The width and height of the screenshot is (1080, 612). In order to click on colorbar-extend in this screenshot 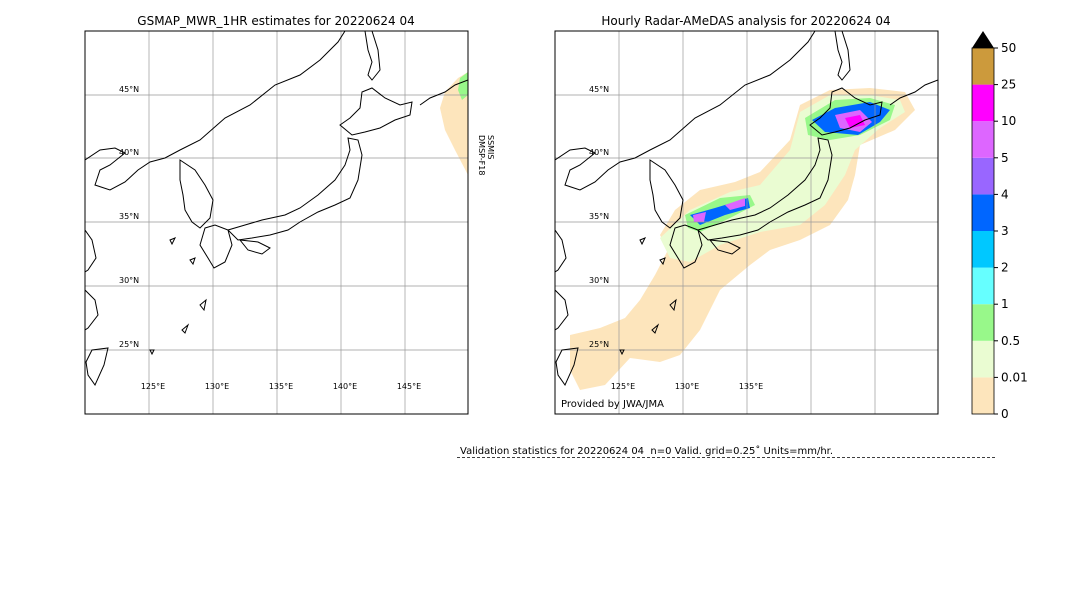, I will do `click(983, 39)`.